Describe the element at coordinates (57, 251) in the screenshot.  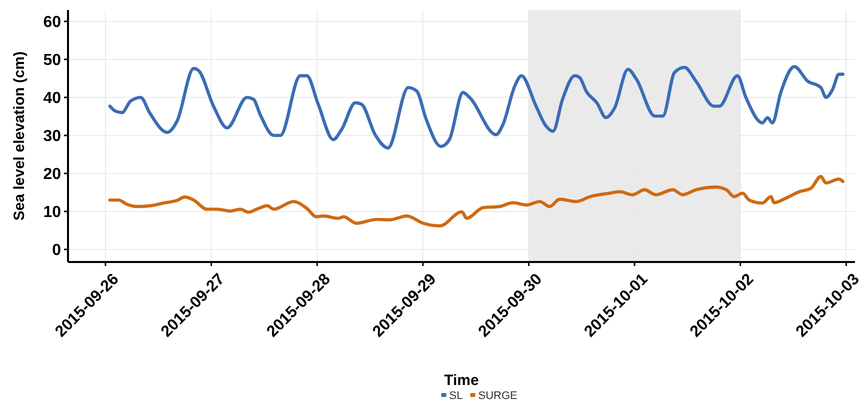
I see `y-tick-label: 0` at that location.